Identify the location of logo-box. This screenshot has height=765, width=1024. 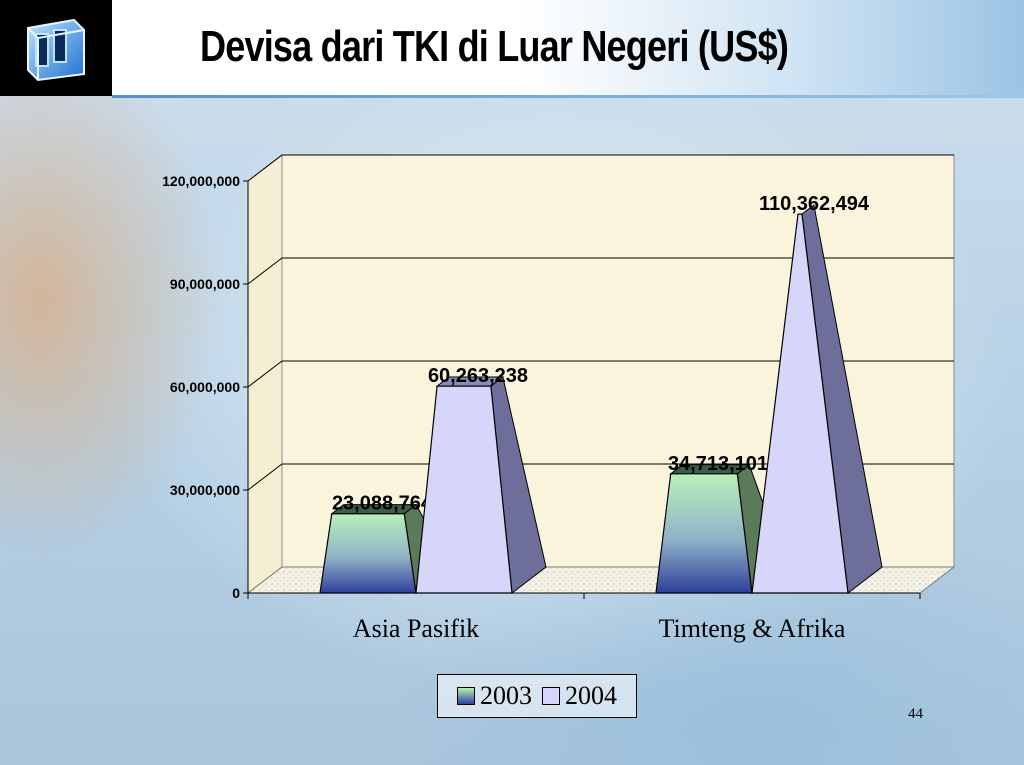
(56, 48).